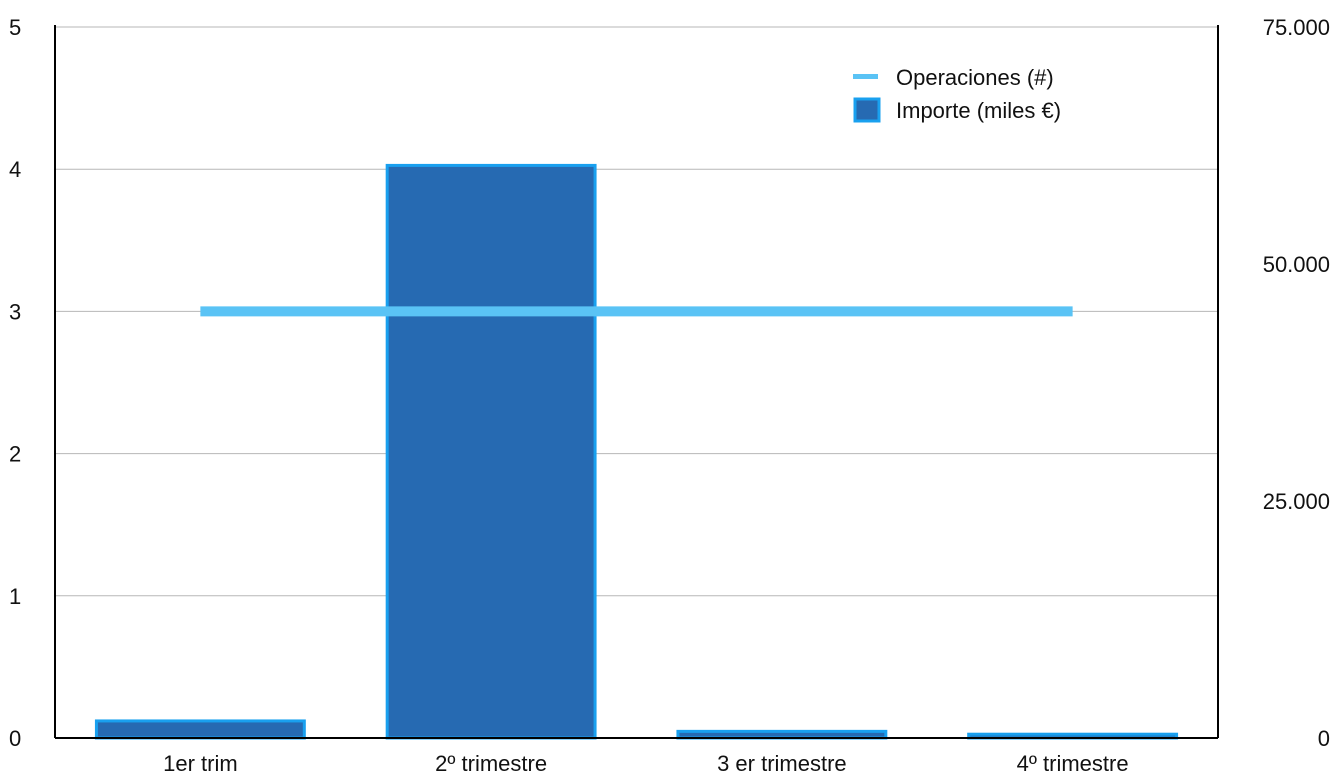 The height and width of the screenshot is (778, 1335). I want to click on y-left-tick-label: 4, so click(15, 169).